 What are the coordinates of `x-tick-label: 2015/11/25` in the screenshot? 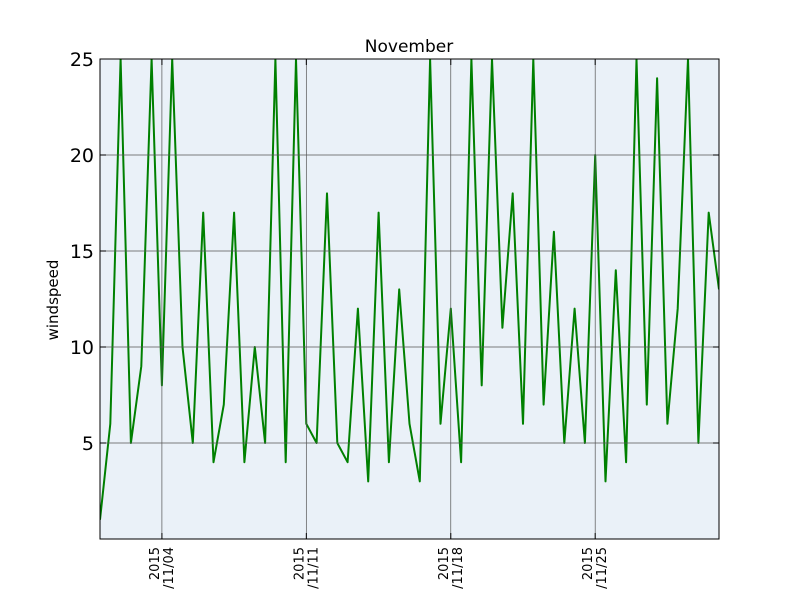 It's located at (595, 568).